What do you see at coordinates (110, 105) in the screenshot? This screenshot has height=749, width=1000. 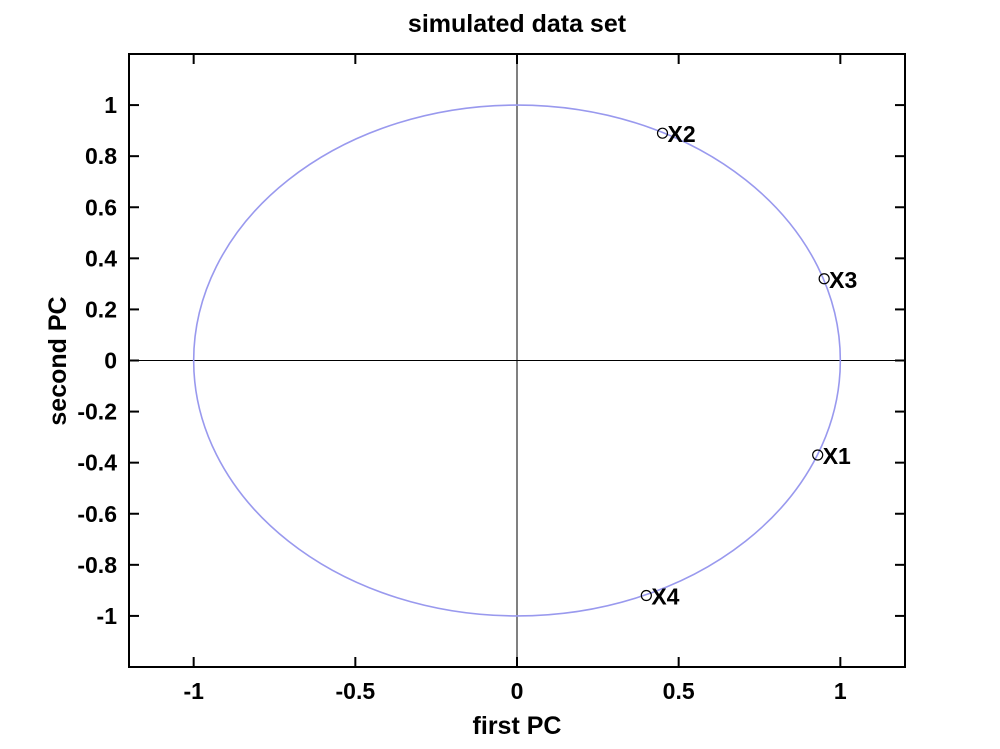 I see `y-tick-label: 1` at bounding box center [110, 105].